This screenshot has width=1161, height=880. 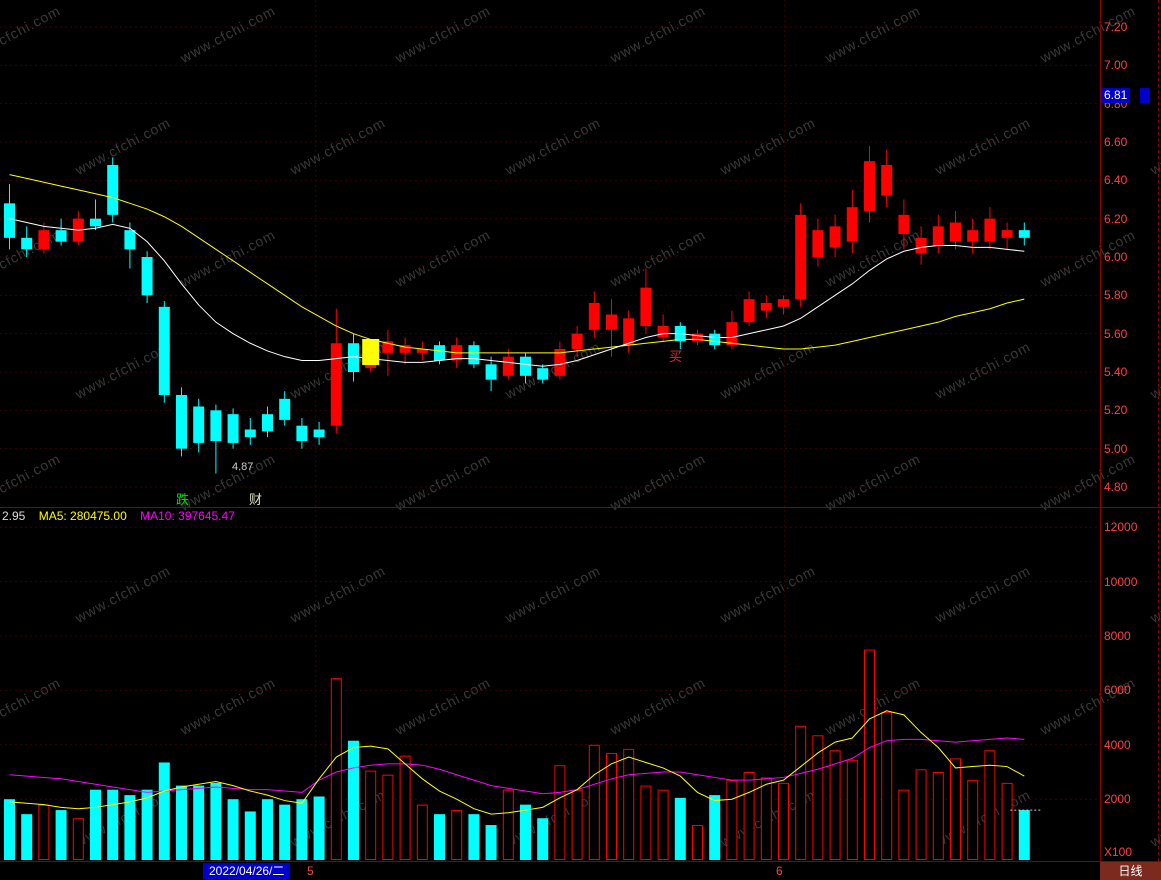 What do you see at coordinates (1130, 871) in the screenshot?
I see `period-selector: 日线` at bounding box center [1130, 871].